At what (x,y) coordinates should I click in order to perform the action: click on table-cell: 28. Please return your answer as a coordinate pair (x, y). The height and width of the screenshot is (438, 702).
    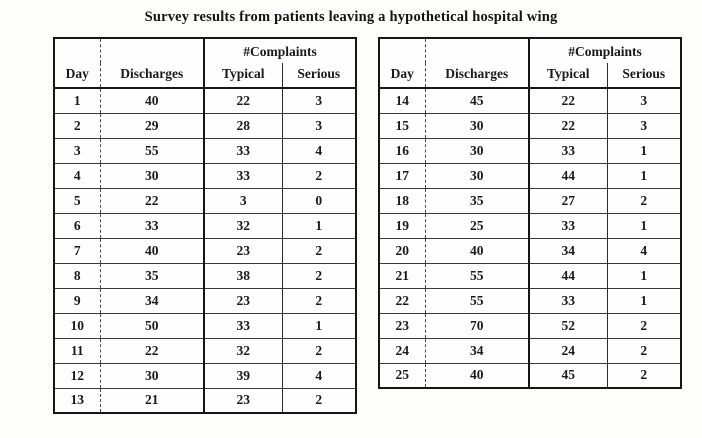
    Looking at the image, I should click on (243, 125).